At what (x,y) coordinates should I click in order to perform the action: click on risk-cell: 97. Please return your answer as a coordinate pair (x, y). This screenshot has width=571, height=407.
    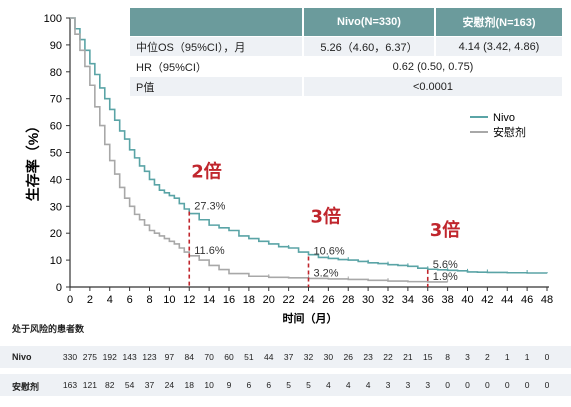
    Looking at the image, I should click on (169, 357).